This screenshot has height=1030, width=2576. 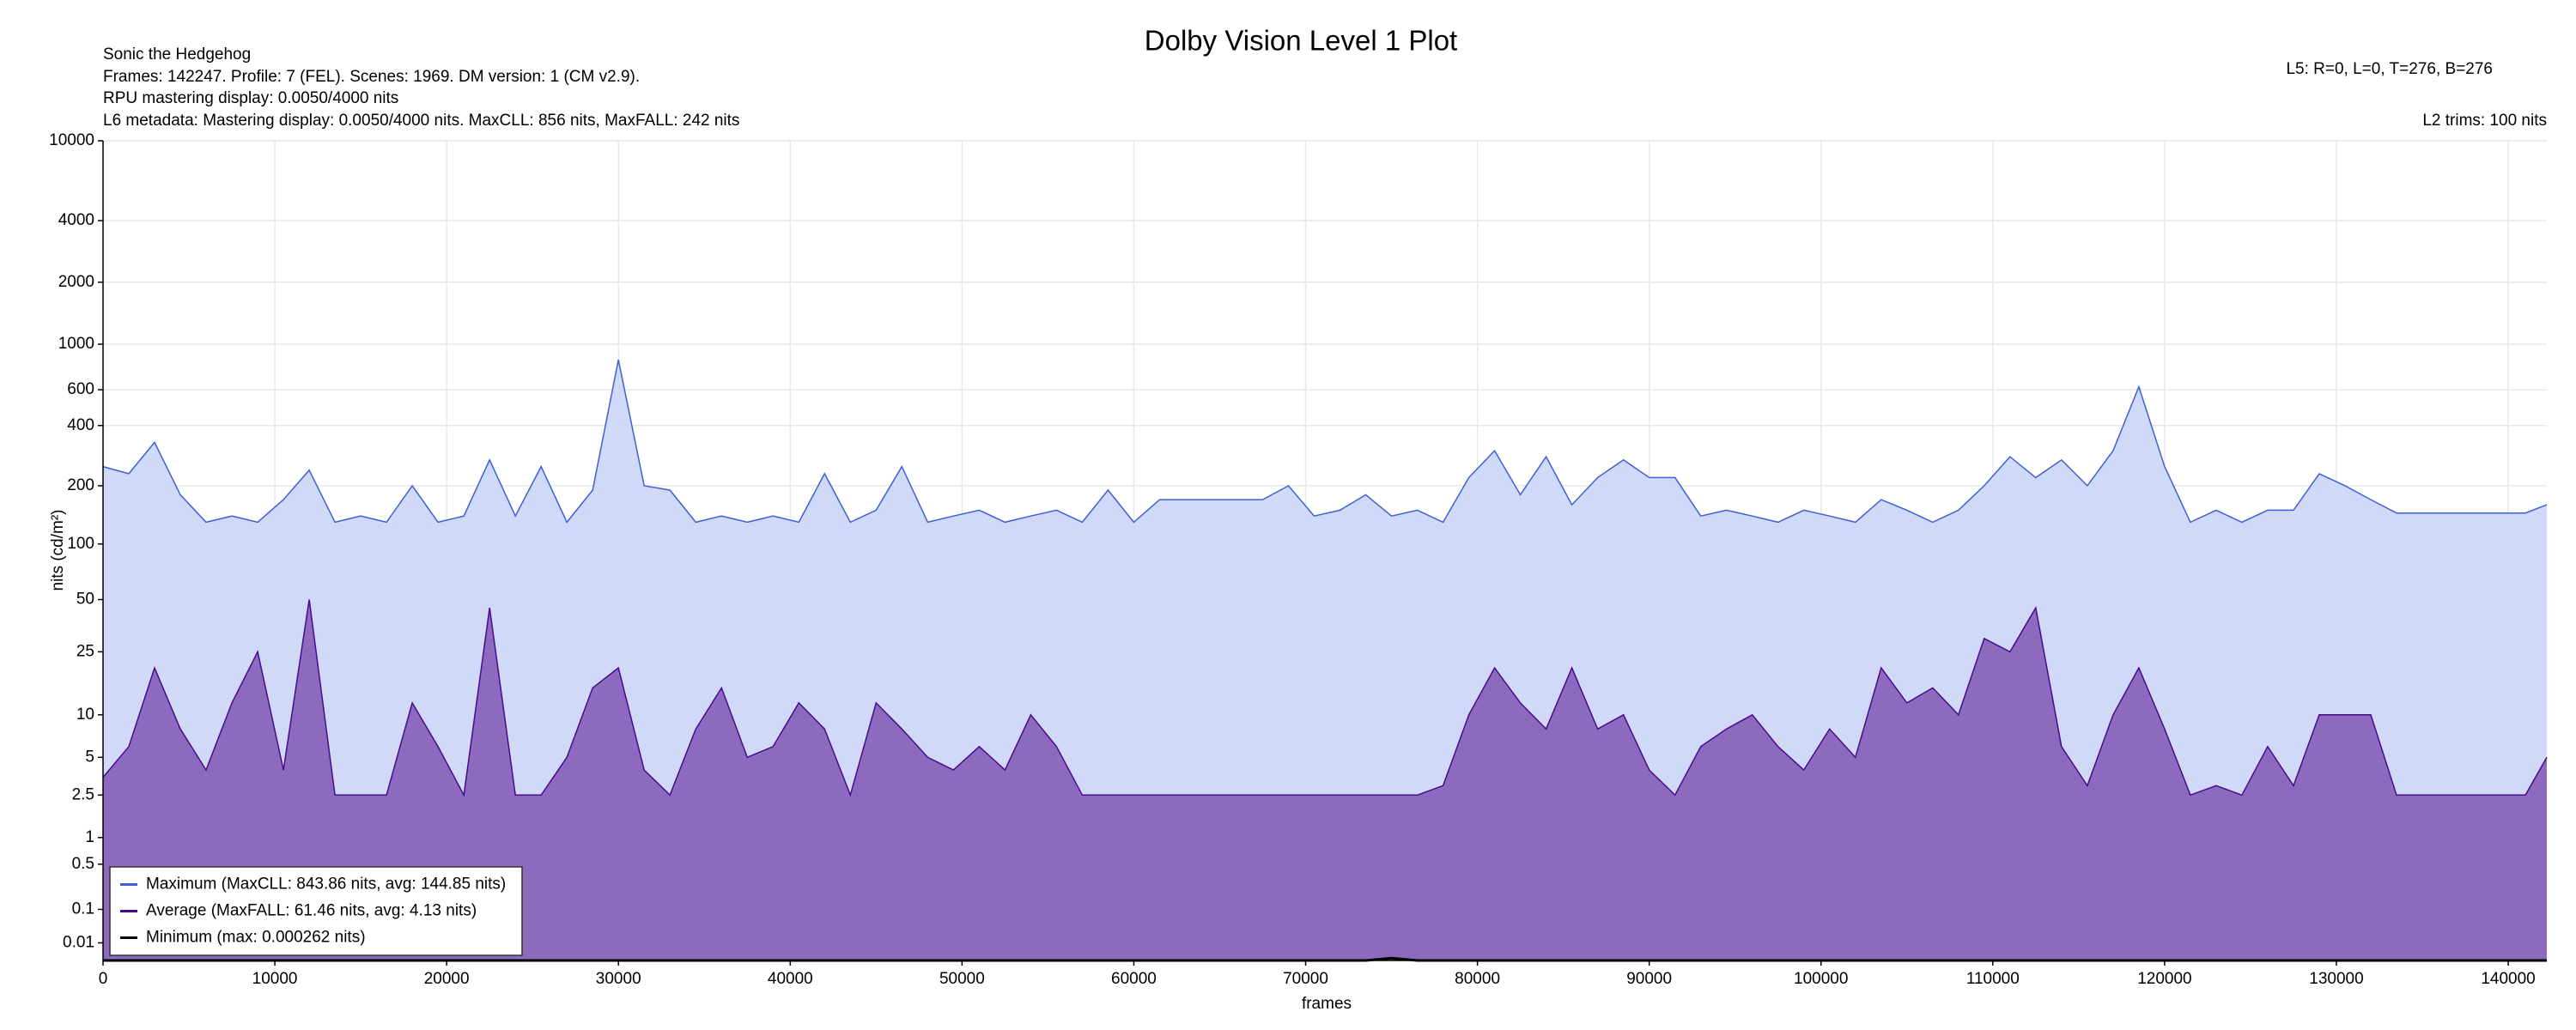 I want to click on x-tick-label: 70000, so click(x=1305, y=979).